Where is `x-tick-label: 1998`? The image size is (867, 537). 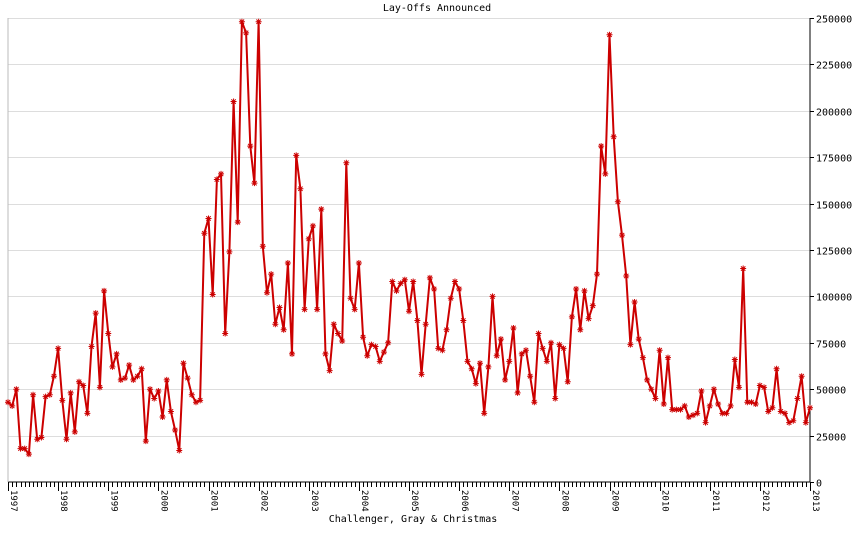 x-tick-label: 1998 is located at coordinates (63, 501).